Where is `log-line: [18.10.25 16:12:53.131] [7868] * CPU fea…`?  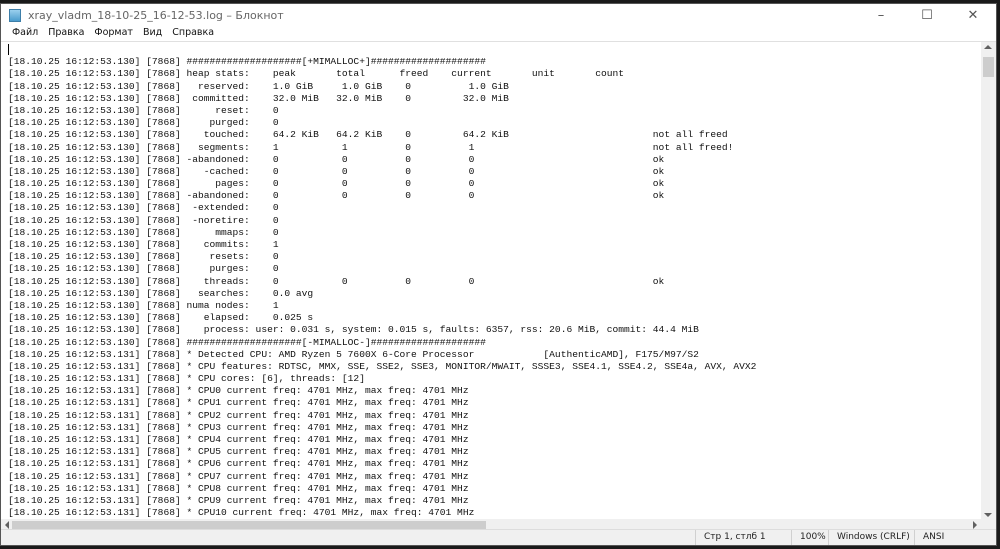
log-line: [18.10.25 16:12:53.131] [7868] * CPU fea… is located at coordinates (382, 366).